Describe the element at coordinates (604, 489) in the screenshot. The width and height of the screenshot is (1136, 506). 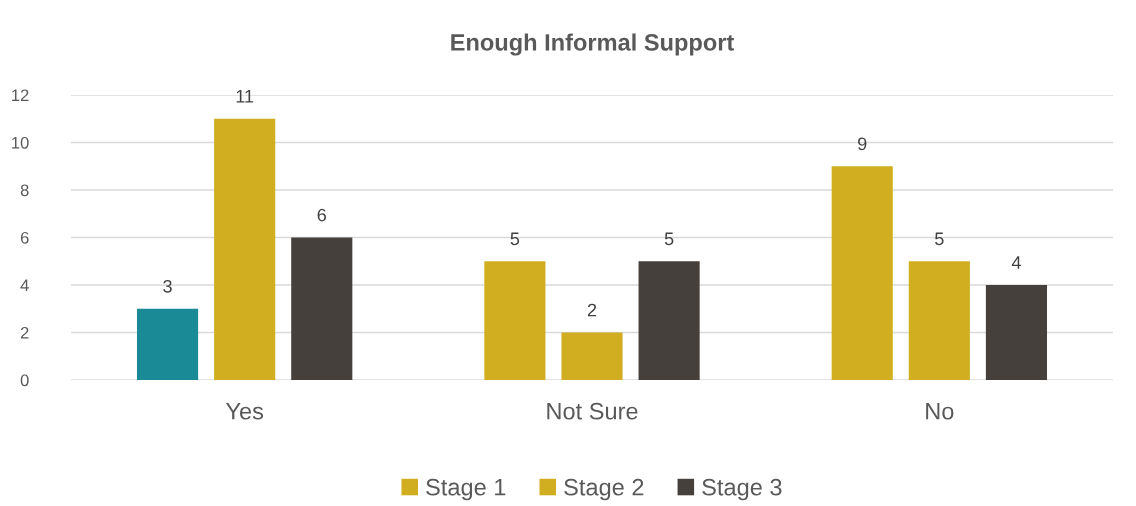
I see `legend-label: Stage 2` at that location.